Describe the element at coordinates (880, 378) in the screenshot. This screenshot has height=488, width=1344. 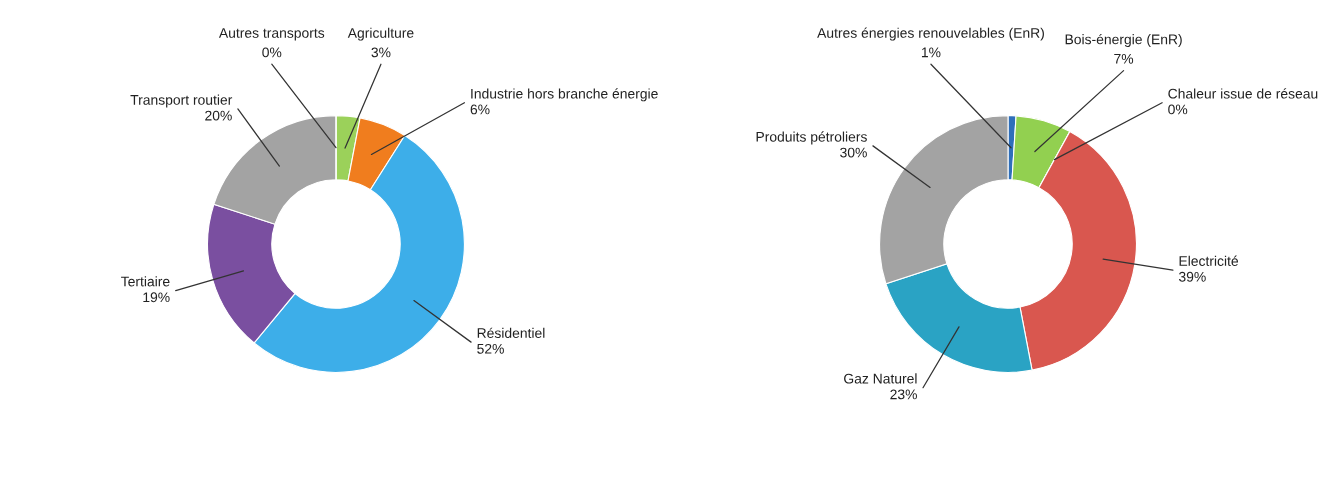
I see `slice-label: Gaz Naturel` at that location.